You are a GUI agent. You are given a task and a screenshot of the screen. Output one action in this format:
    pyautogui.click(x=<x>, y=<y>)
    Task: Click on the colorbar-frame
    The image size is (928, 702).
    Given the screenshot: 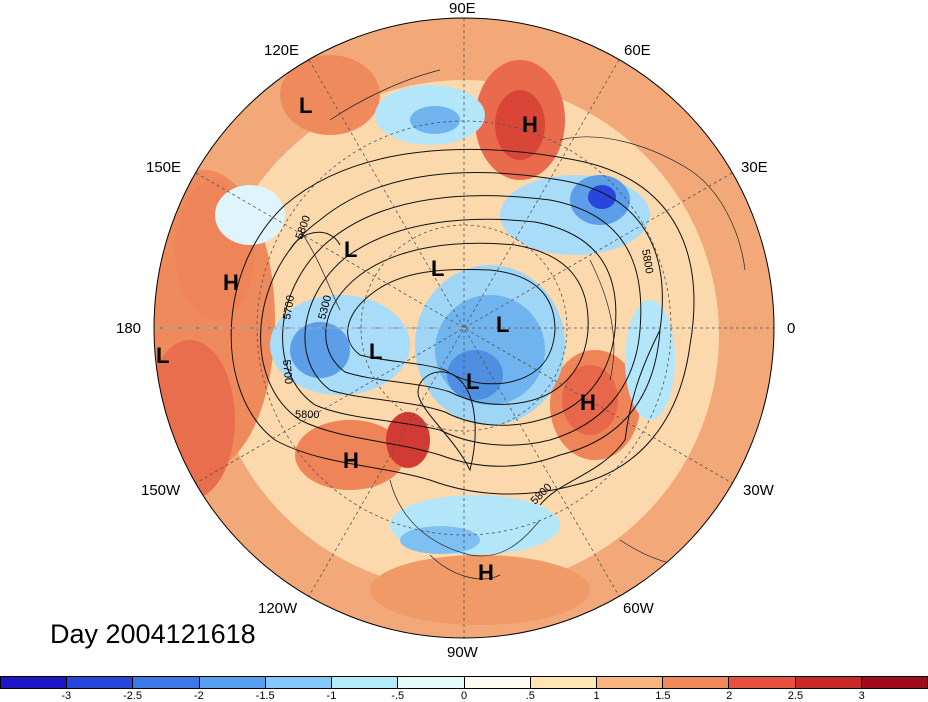 What is the action you would take?
    pyautogui.click(x=464, y=682)
    